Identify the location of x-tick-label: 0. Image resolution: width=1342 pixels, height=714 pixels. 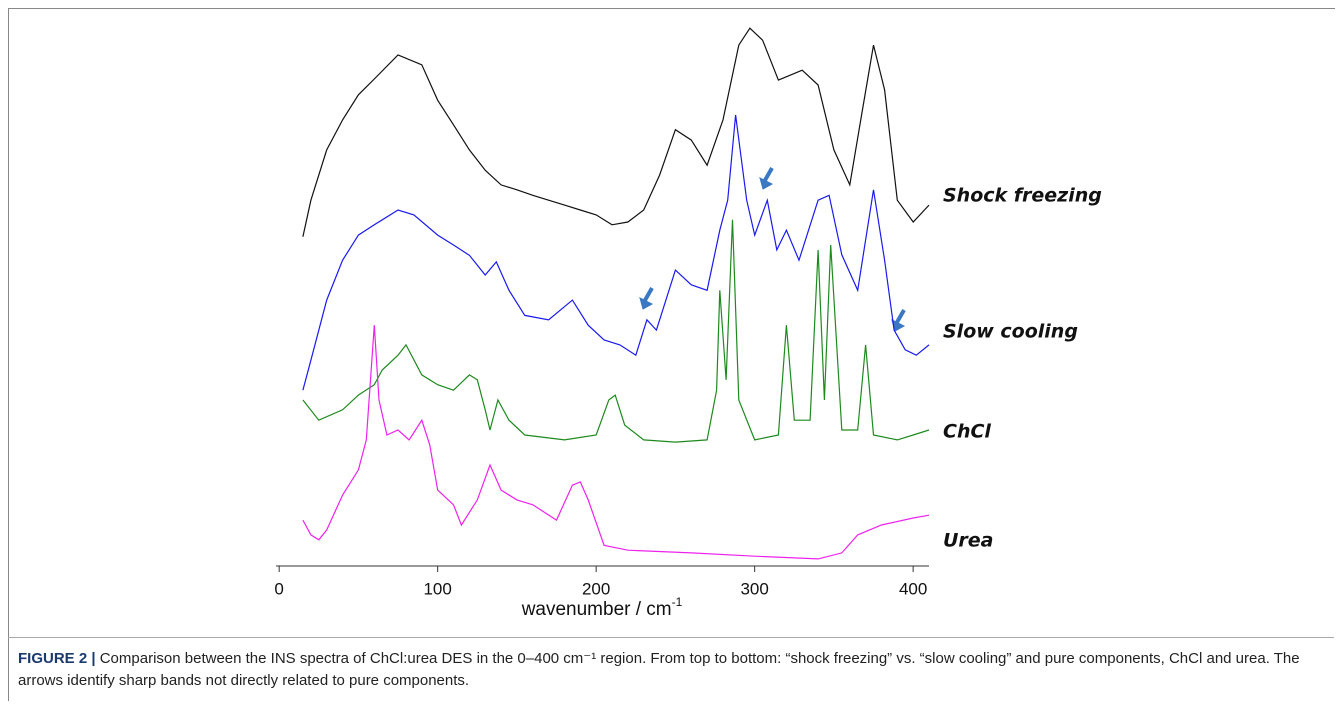
(278, 588).